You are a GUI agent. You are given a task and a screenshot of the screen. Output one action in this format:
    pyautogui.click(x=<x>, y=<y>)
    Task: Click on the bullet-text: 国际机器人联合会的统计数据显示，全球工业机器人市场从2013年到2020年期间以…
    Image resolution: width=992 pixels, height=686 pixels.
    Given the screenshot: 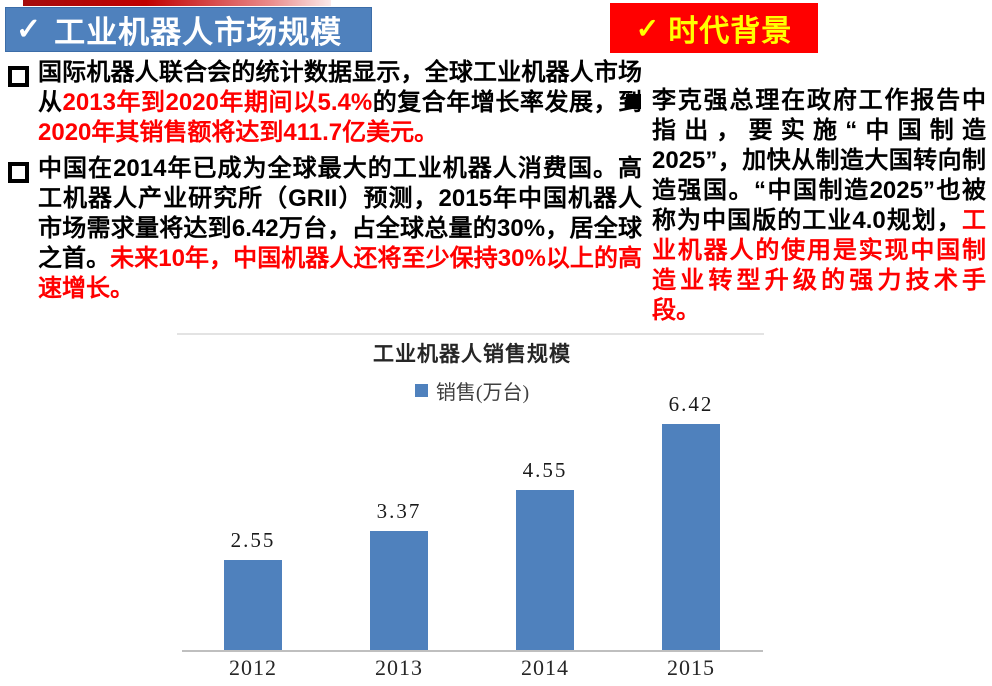 What is the action you would take?
    pyautogui.click(x=340, y=103)
    